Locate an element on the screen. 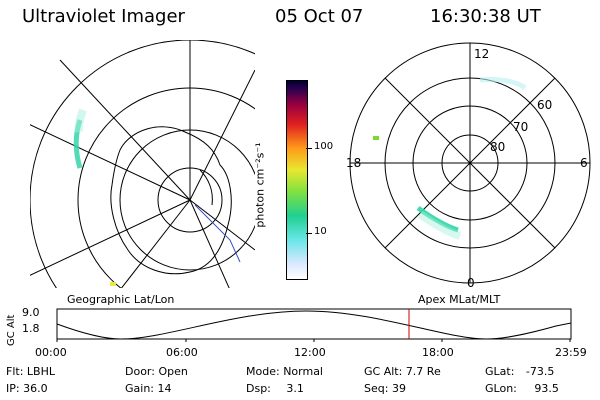 This screenshot has width=600, height=400. lat-label-80: 80 is located at coordinates (498, 147).